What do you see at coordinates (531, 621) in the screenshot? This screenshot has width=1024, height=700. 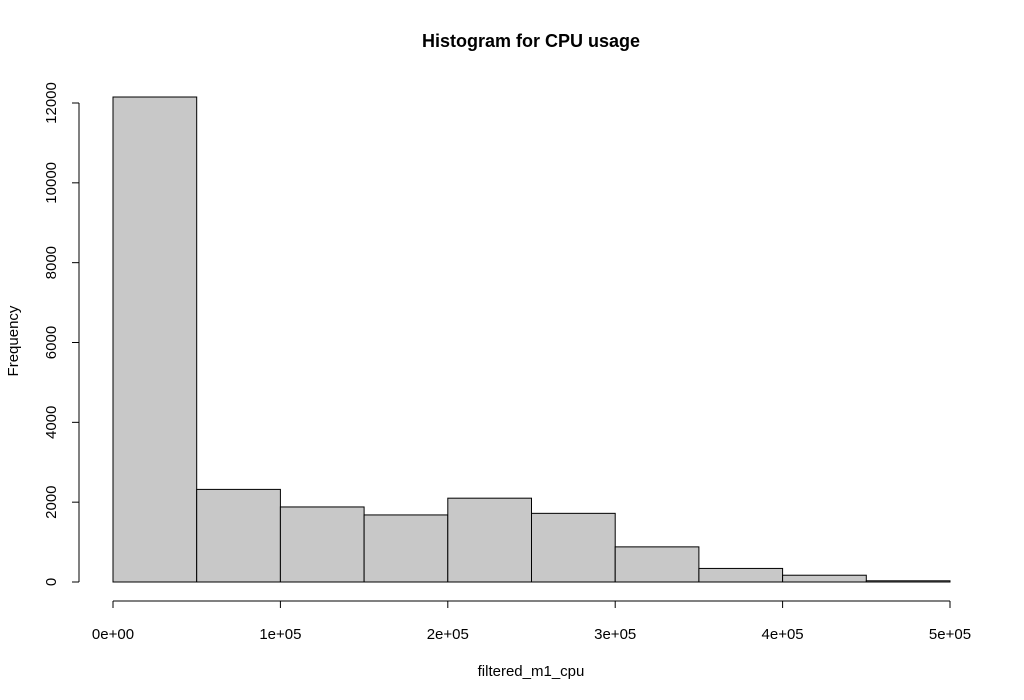 I see `x-axis: 0e+00 1e+05 2e+05 3e+05 4e+05 5e+05` at bounding box center [531, 621].